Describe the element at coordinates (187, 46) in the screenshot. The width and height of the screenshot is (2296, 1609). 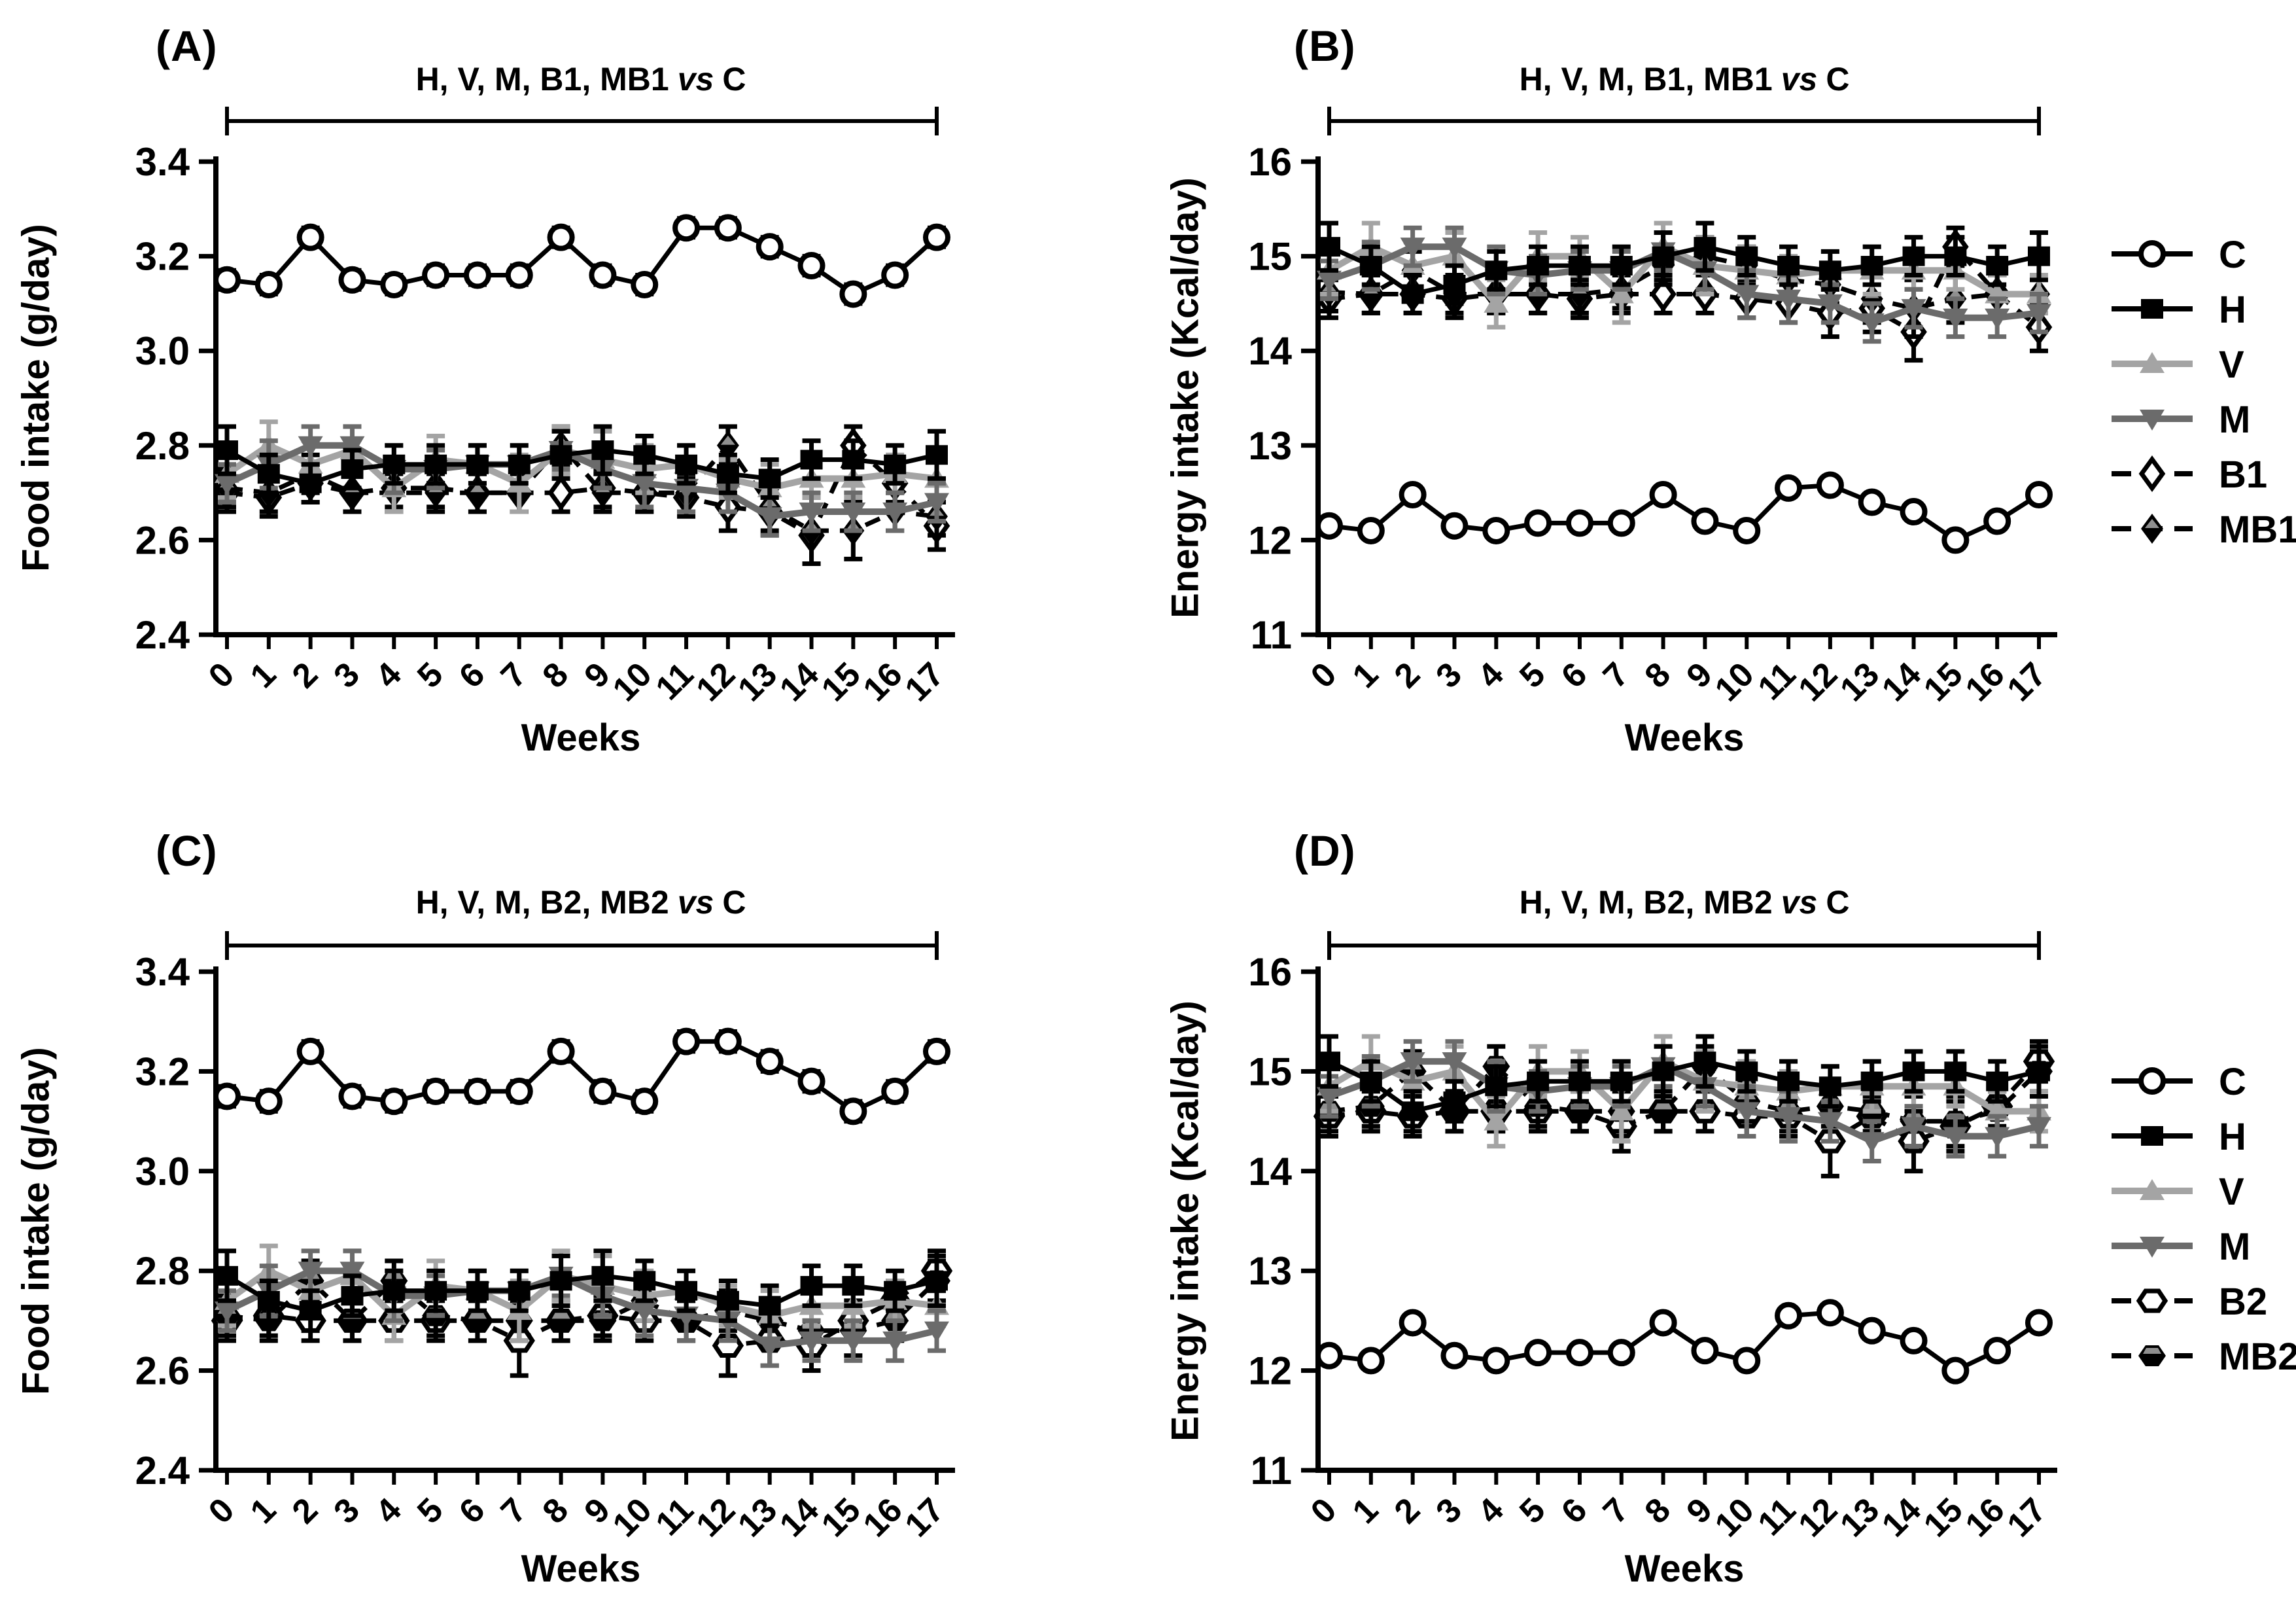
I see `panel-a-label: (A)` at that location.